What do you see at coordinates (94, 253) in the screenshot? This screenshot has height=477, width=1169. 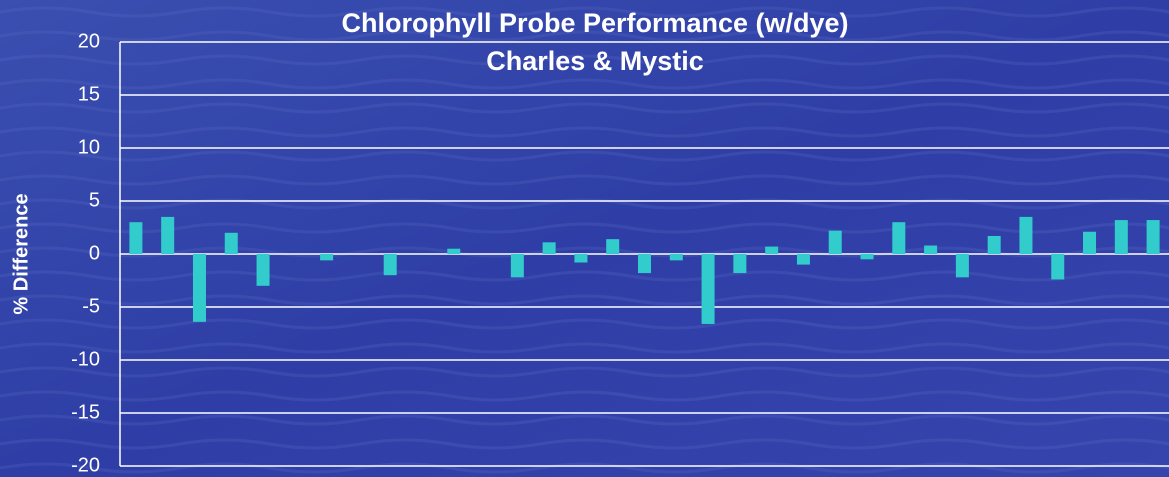 I see `y-tick-label: 0` at bounding box center [94, 253].